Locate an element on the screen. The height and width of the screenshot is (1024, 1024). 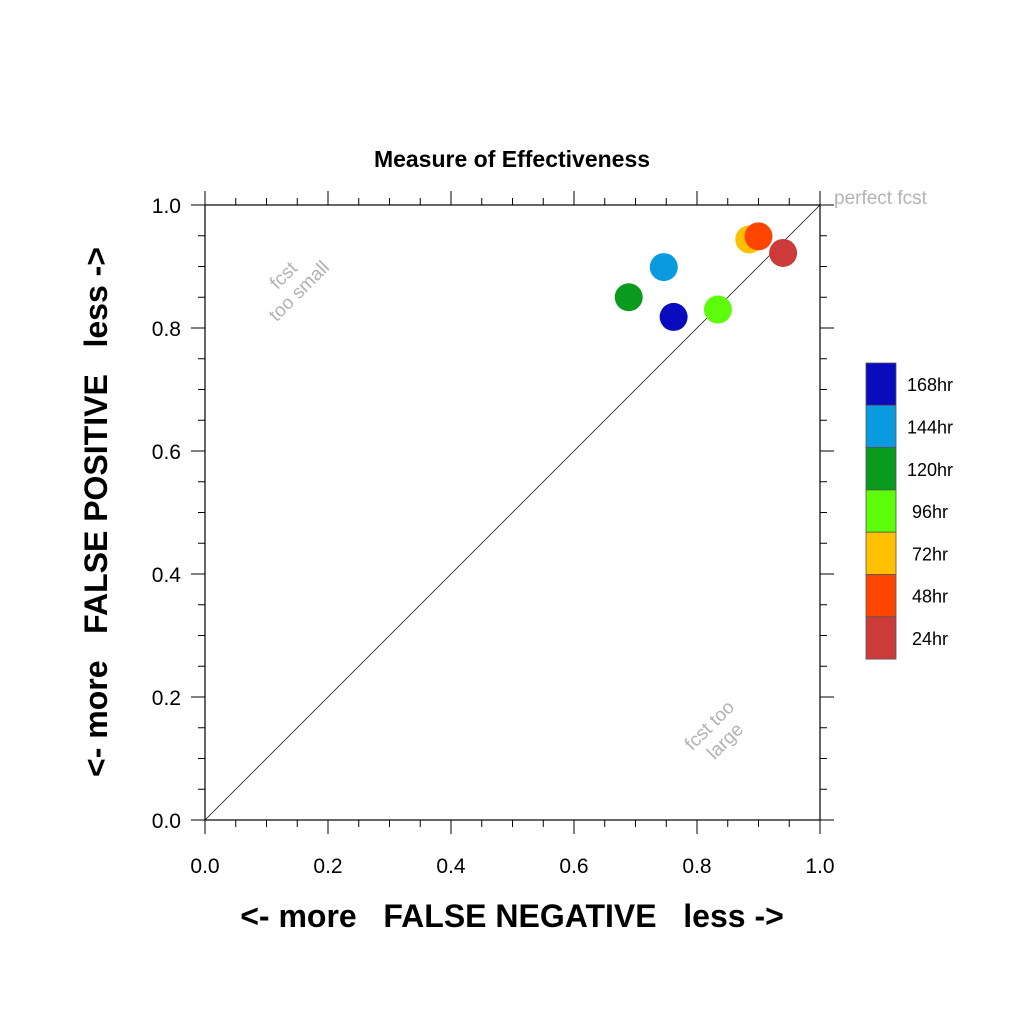
y-axis-label: <- more FALSE POSITIVE less -> is located at coordinates (96, 512).